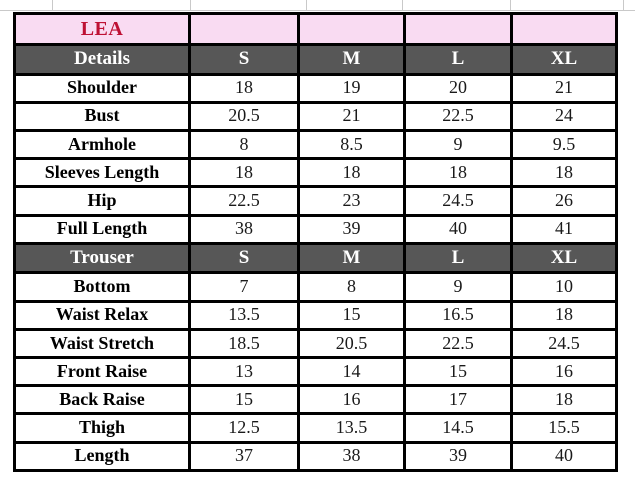  What do you see at coordinates (102, 116) in the screenshot?
I see `measurement-label: Bust` at bounding box center [102, 116].